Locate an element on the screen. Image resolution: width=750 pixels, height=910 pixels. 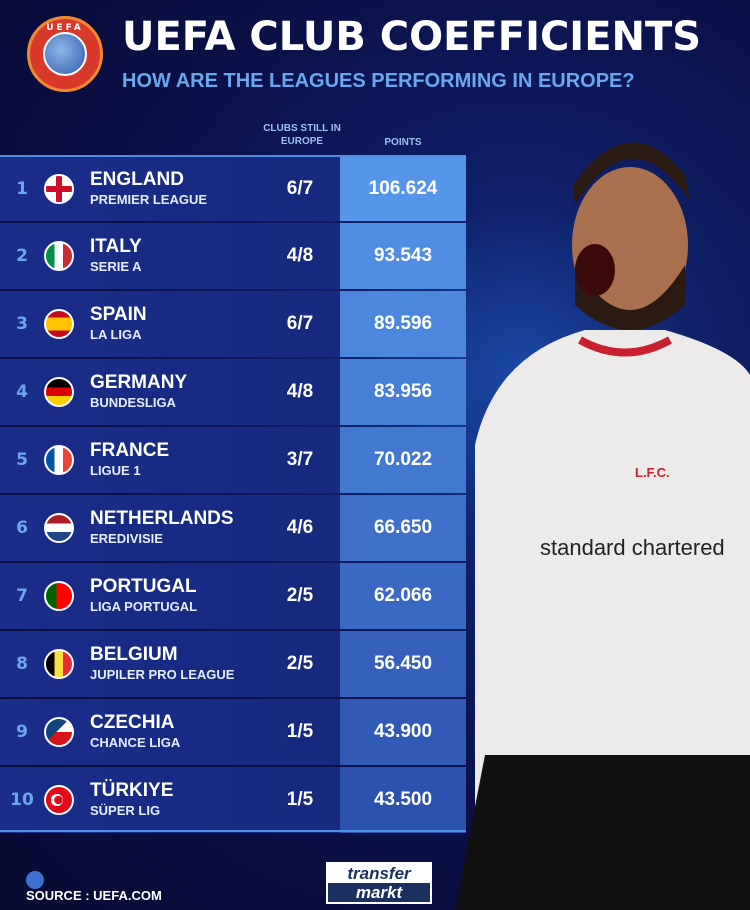
points: 43.900 is located at coordinates (403, 732).